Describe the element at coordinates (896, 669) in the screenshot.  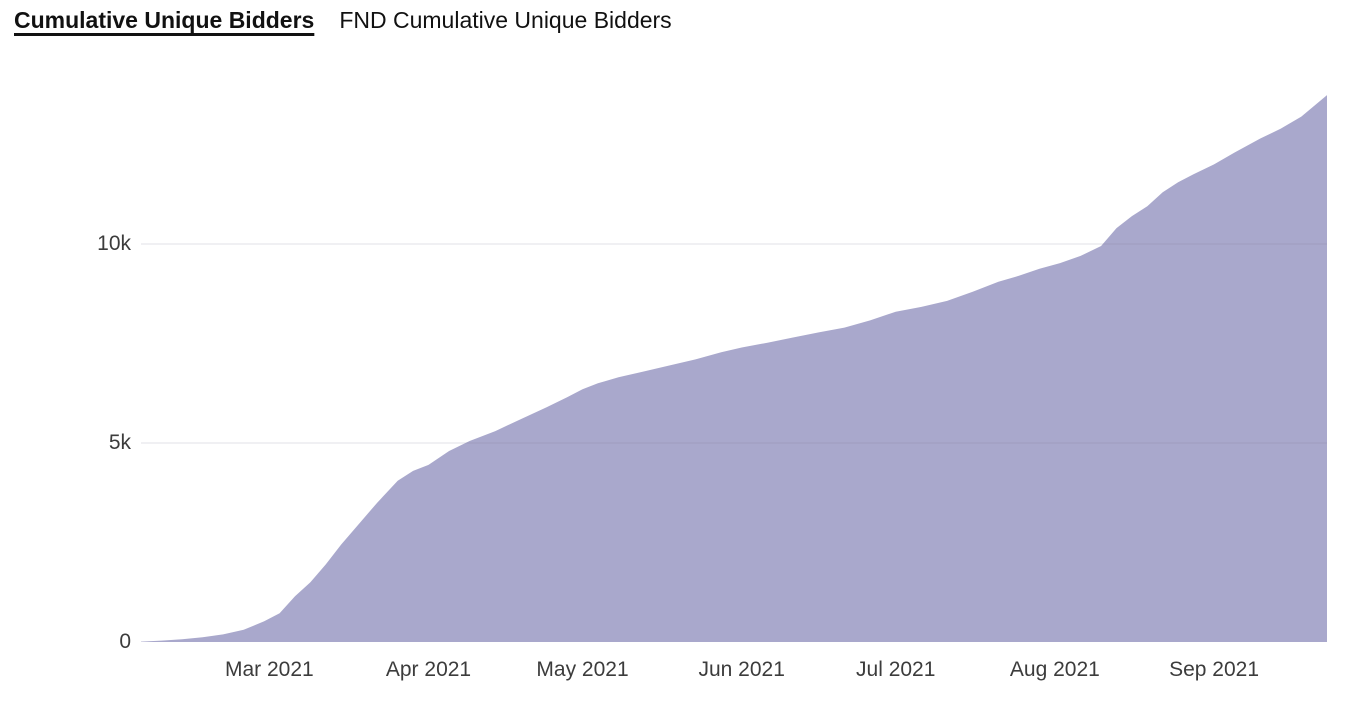
I see `x-axis-tick-label: Jul 2021` at that location.